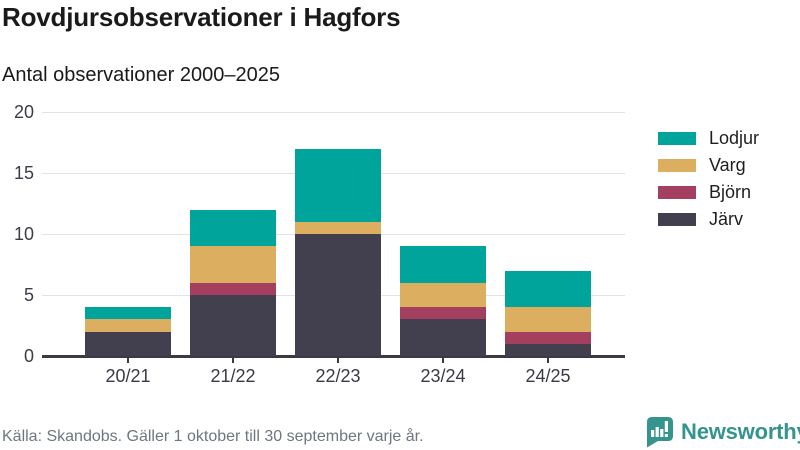 This screenshot has height=450, width=800. I want to click on legend-swatch-järv, so click(677, 219).